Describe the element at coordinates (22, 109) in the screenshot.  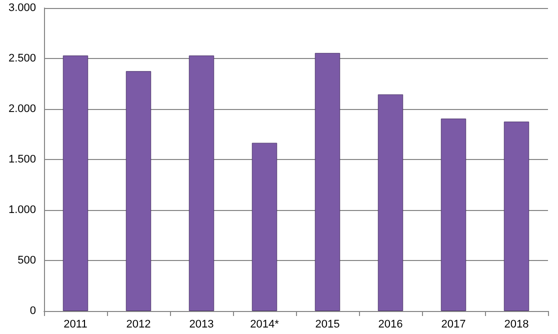
I see `y-tick-label: 2.000` at that location.